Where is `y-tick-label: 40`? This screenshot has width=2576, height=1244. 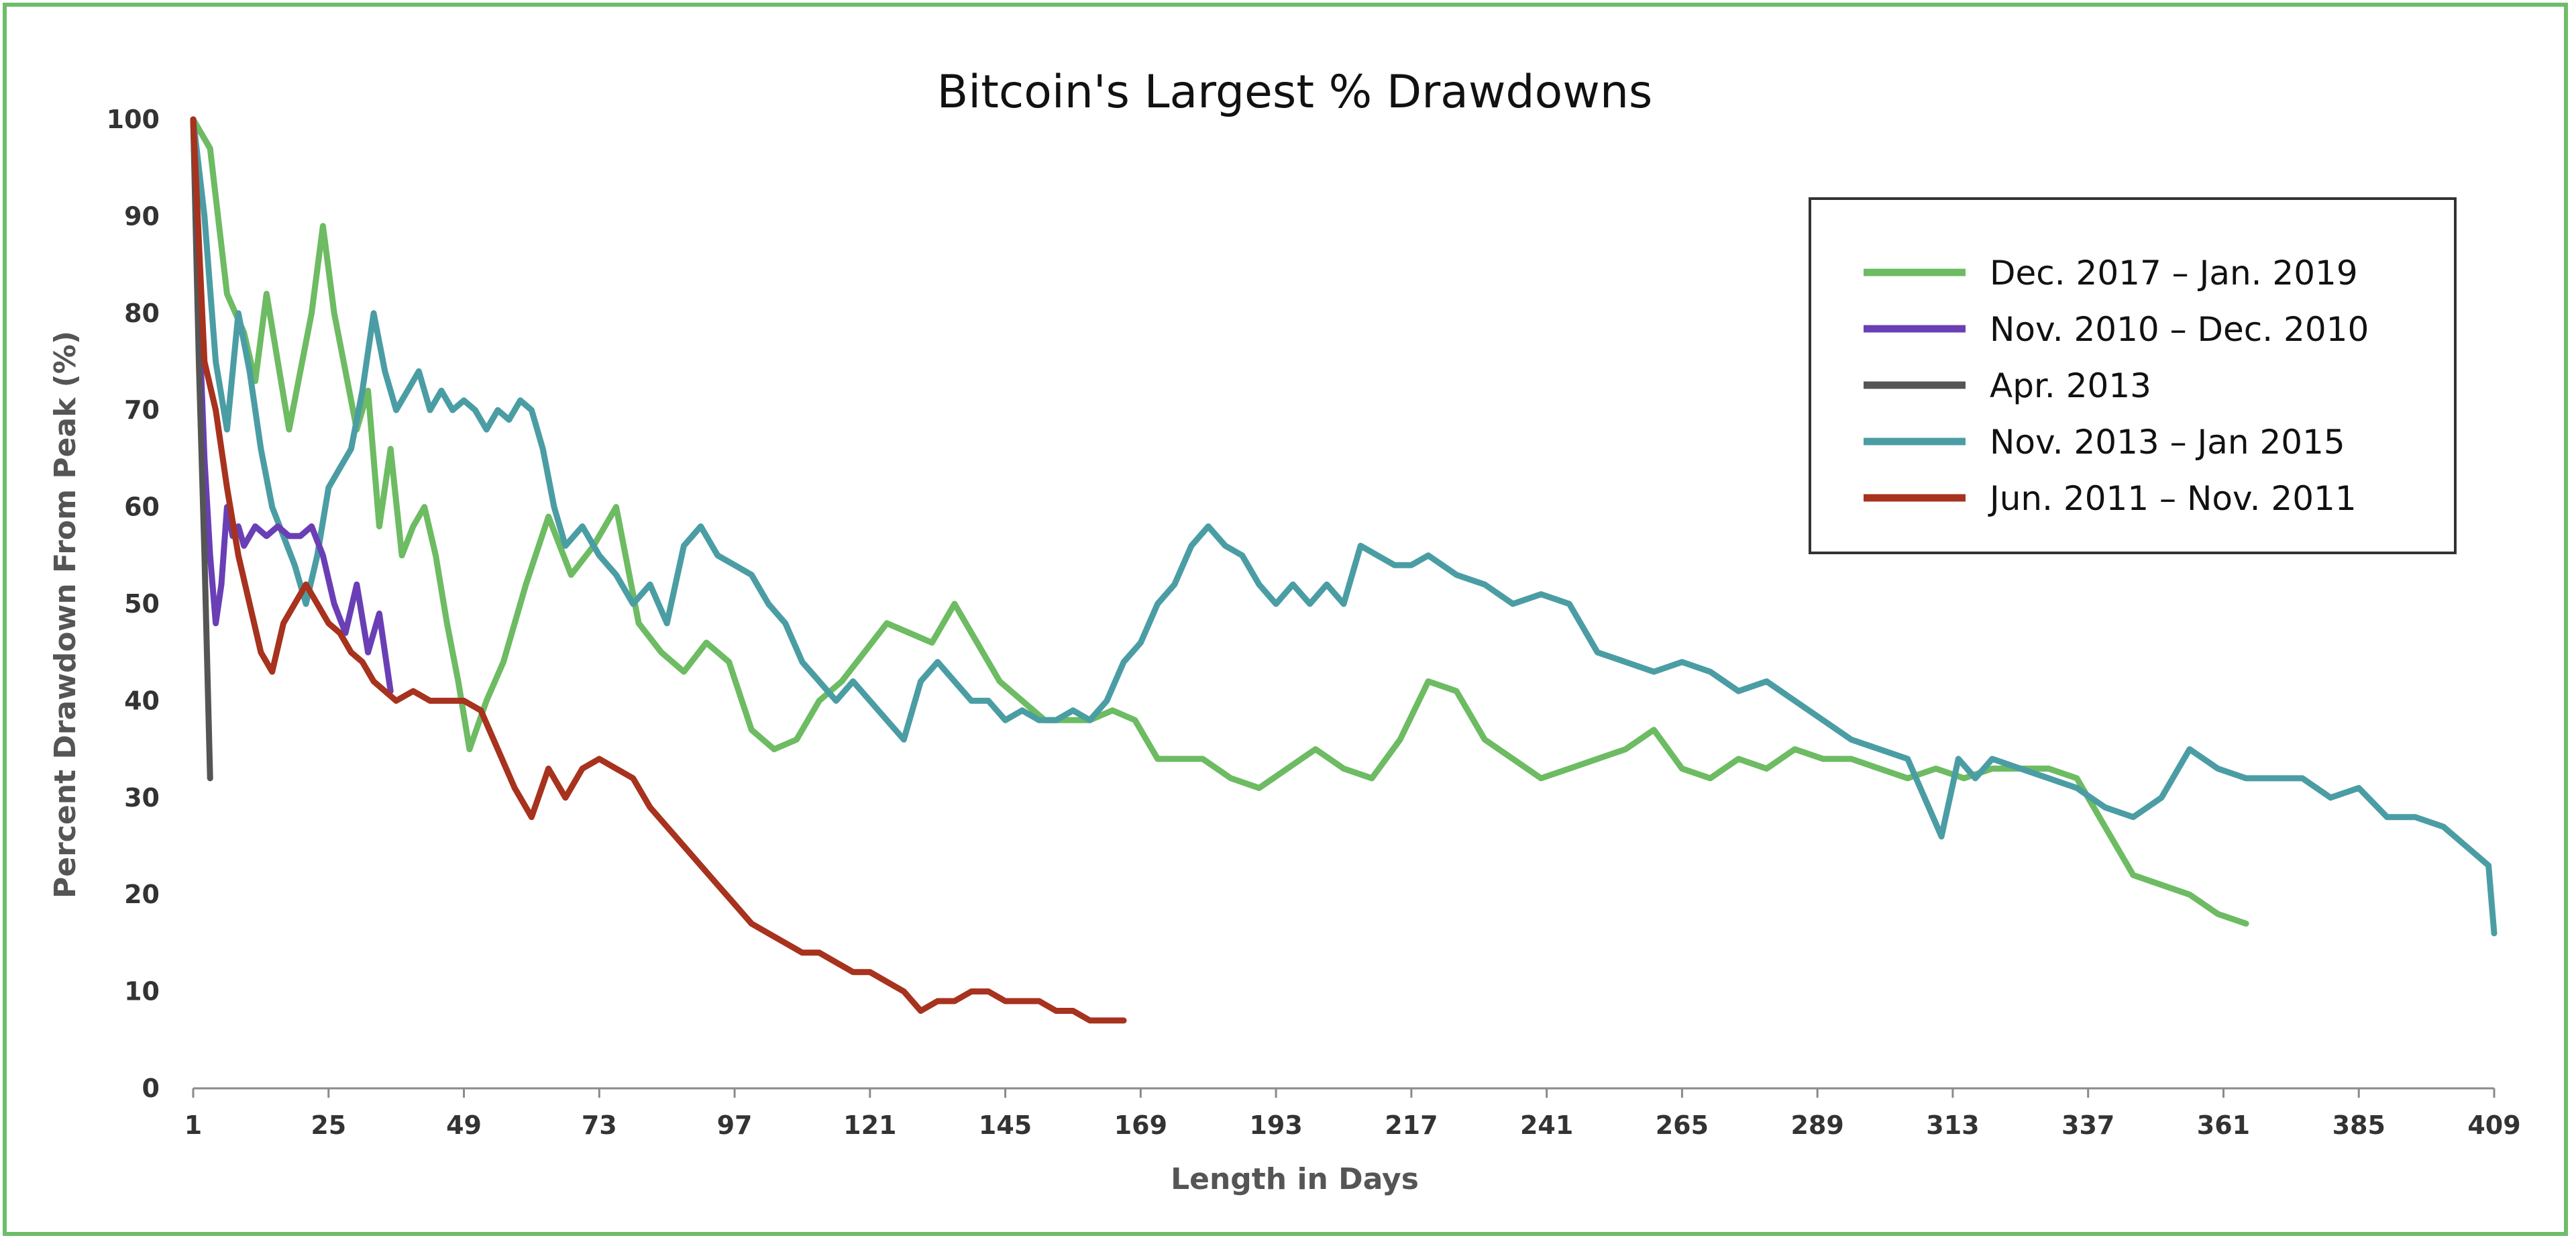 y-tick-label: 40 is located at coordinates (142, 700).